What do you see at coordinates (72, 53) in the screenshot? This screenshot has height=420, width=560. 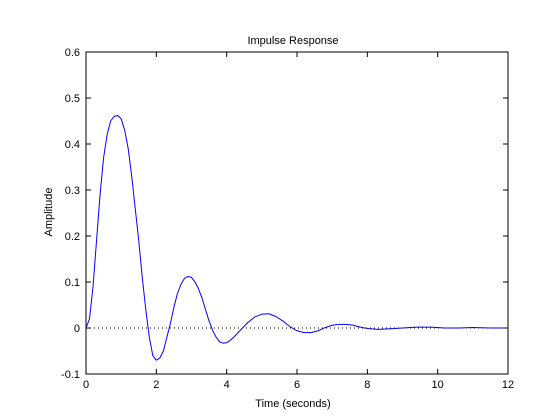 I see `y-tick-label: 0.6` at bounding box center [72, 53].